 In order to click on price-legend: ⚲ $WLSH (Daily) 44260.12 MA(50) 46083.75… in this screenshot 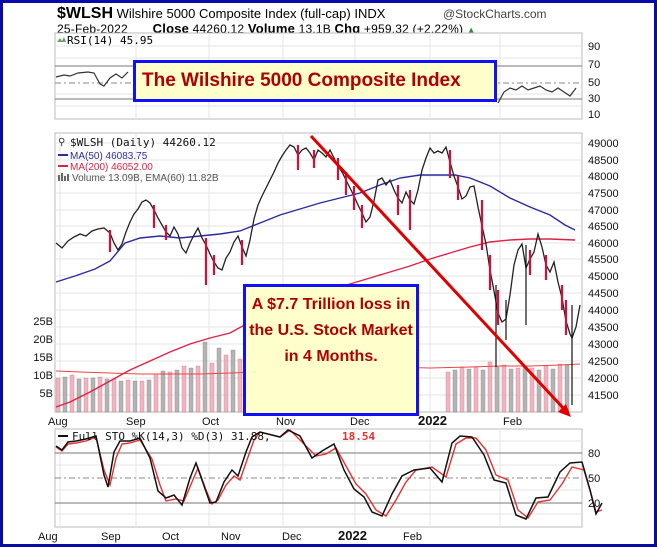, I will do `click(138, 160)`.